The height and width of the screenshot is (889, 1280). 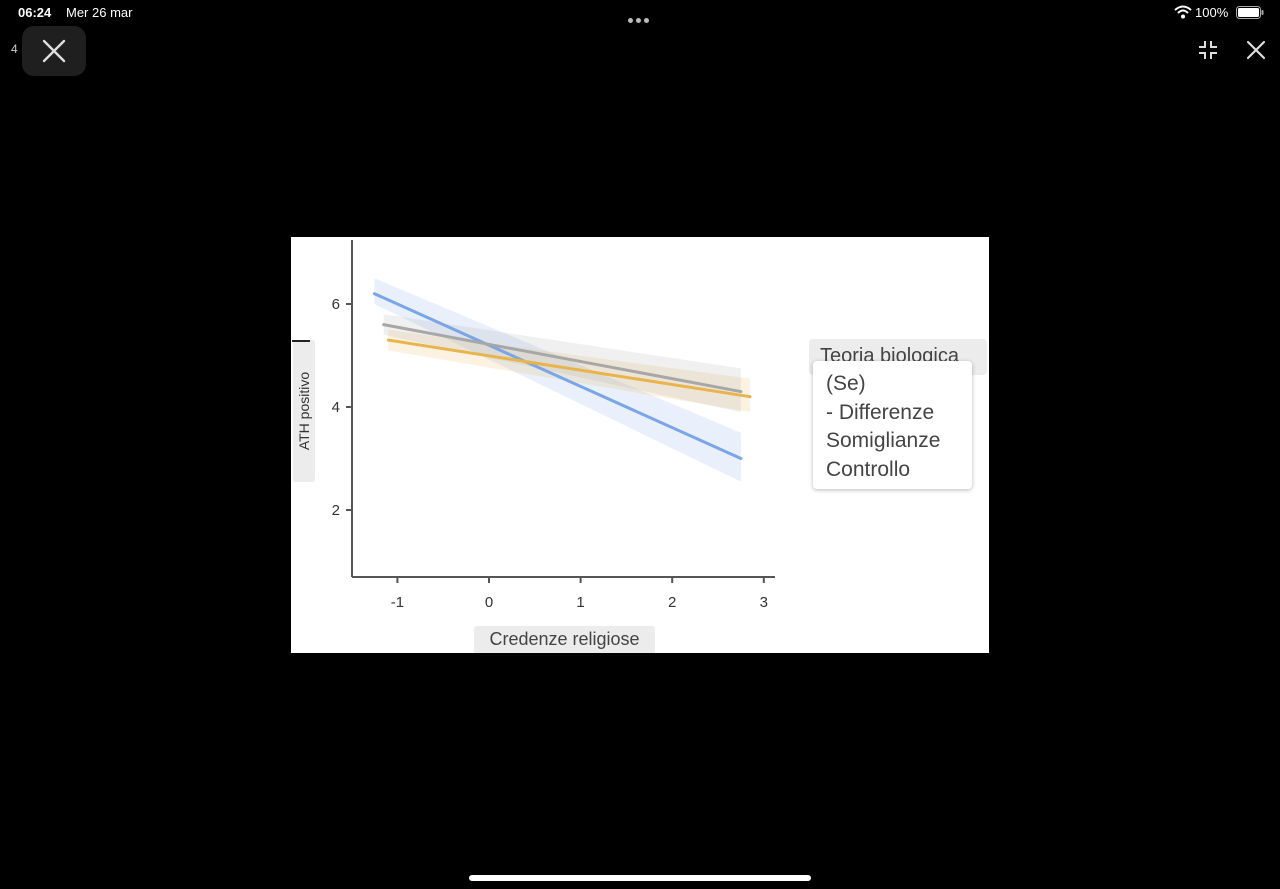 What do you see at coordinates (336, 304) in the screenshot?
I see `y-tick-label: 6` at bounding box center [336, 304].